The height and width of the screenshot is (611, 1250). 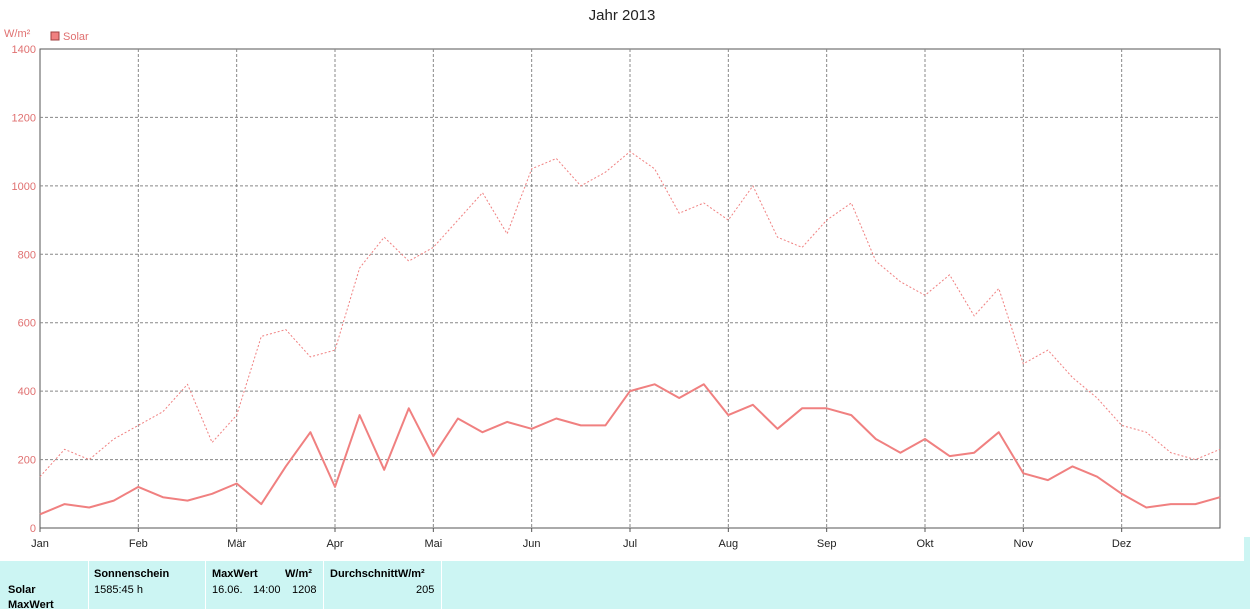 I want to click on y-tick-label: 1000, so click(x=24, y=187).